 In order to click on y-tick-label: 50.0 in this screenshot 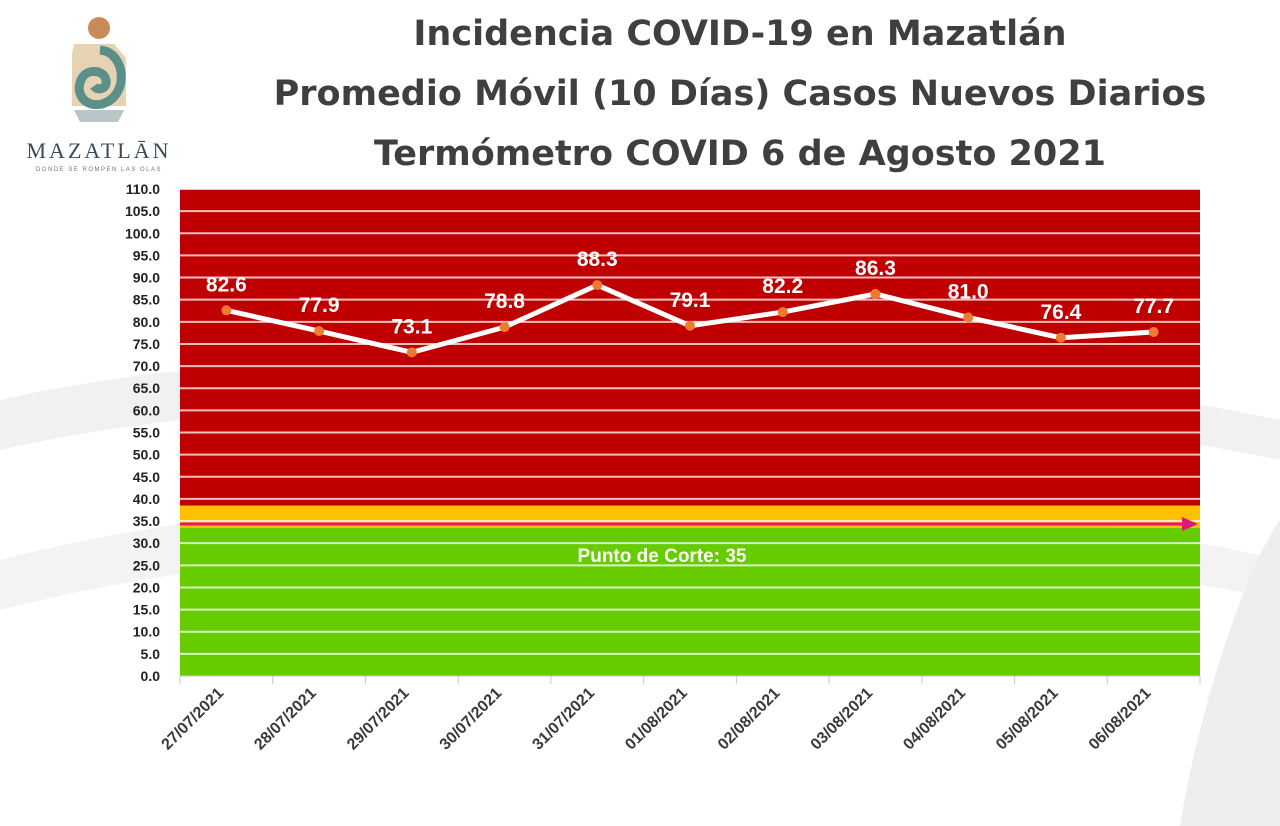, I will do `click(146, 455)`.